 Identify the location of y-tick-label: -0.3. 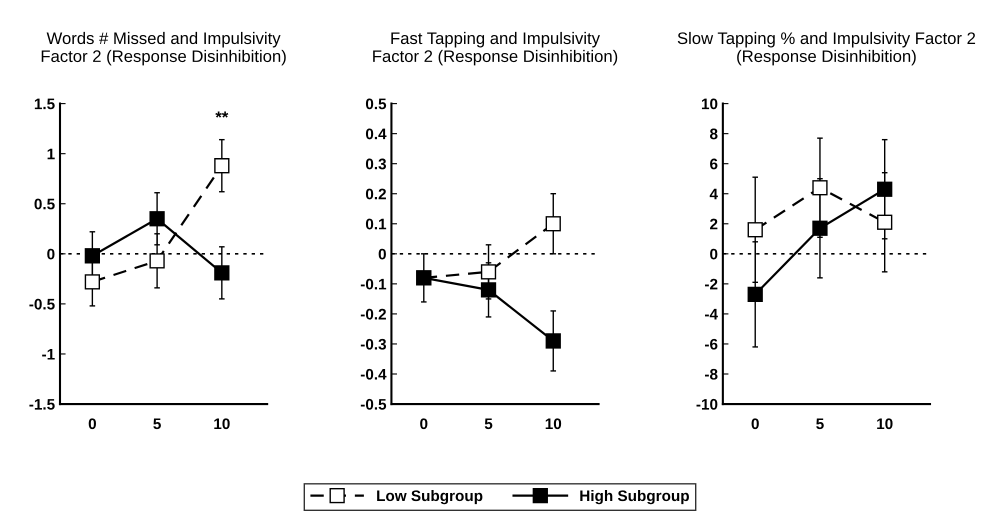
(373, 344).